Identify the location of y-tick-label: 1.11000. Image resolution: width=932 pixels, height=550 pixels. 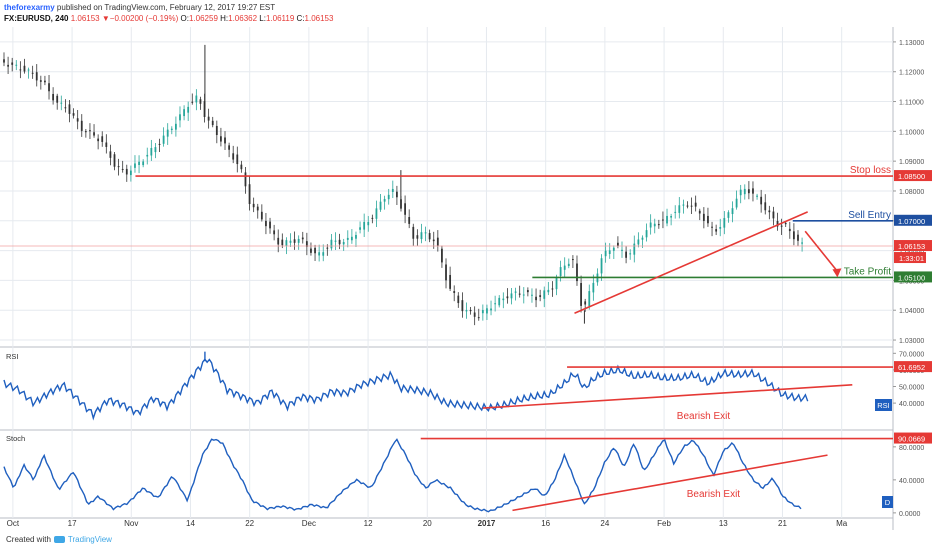
(911, 103).